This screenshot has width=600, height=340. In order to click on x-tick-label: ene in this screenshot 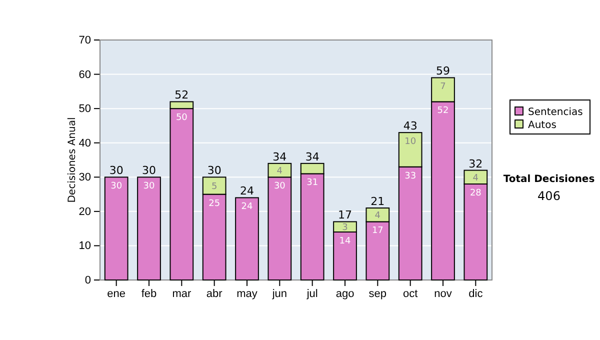, I will do `click(116, 294)`.